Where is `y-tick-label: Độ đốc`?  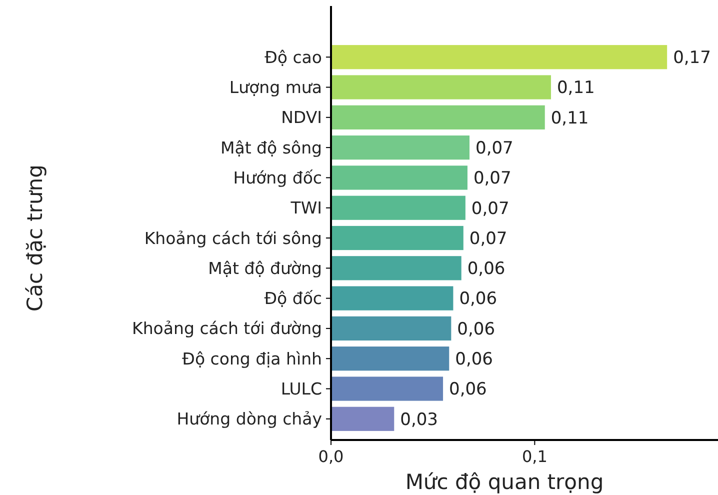 y-tick-label: Độ đốc is located at coordinates (293, 298).